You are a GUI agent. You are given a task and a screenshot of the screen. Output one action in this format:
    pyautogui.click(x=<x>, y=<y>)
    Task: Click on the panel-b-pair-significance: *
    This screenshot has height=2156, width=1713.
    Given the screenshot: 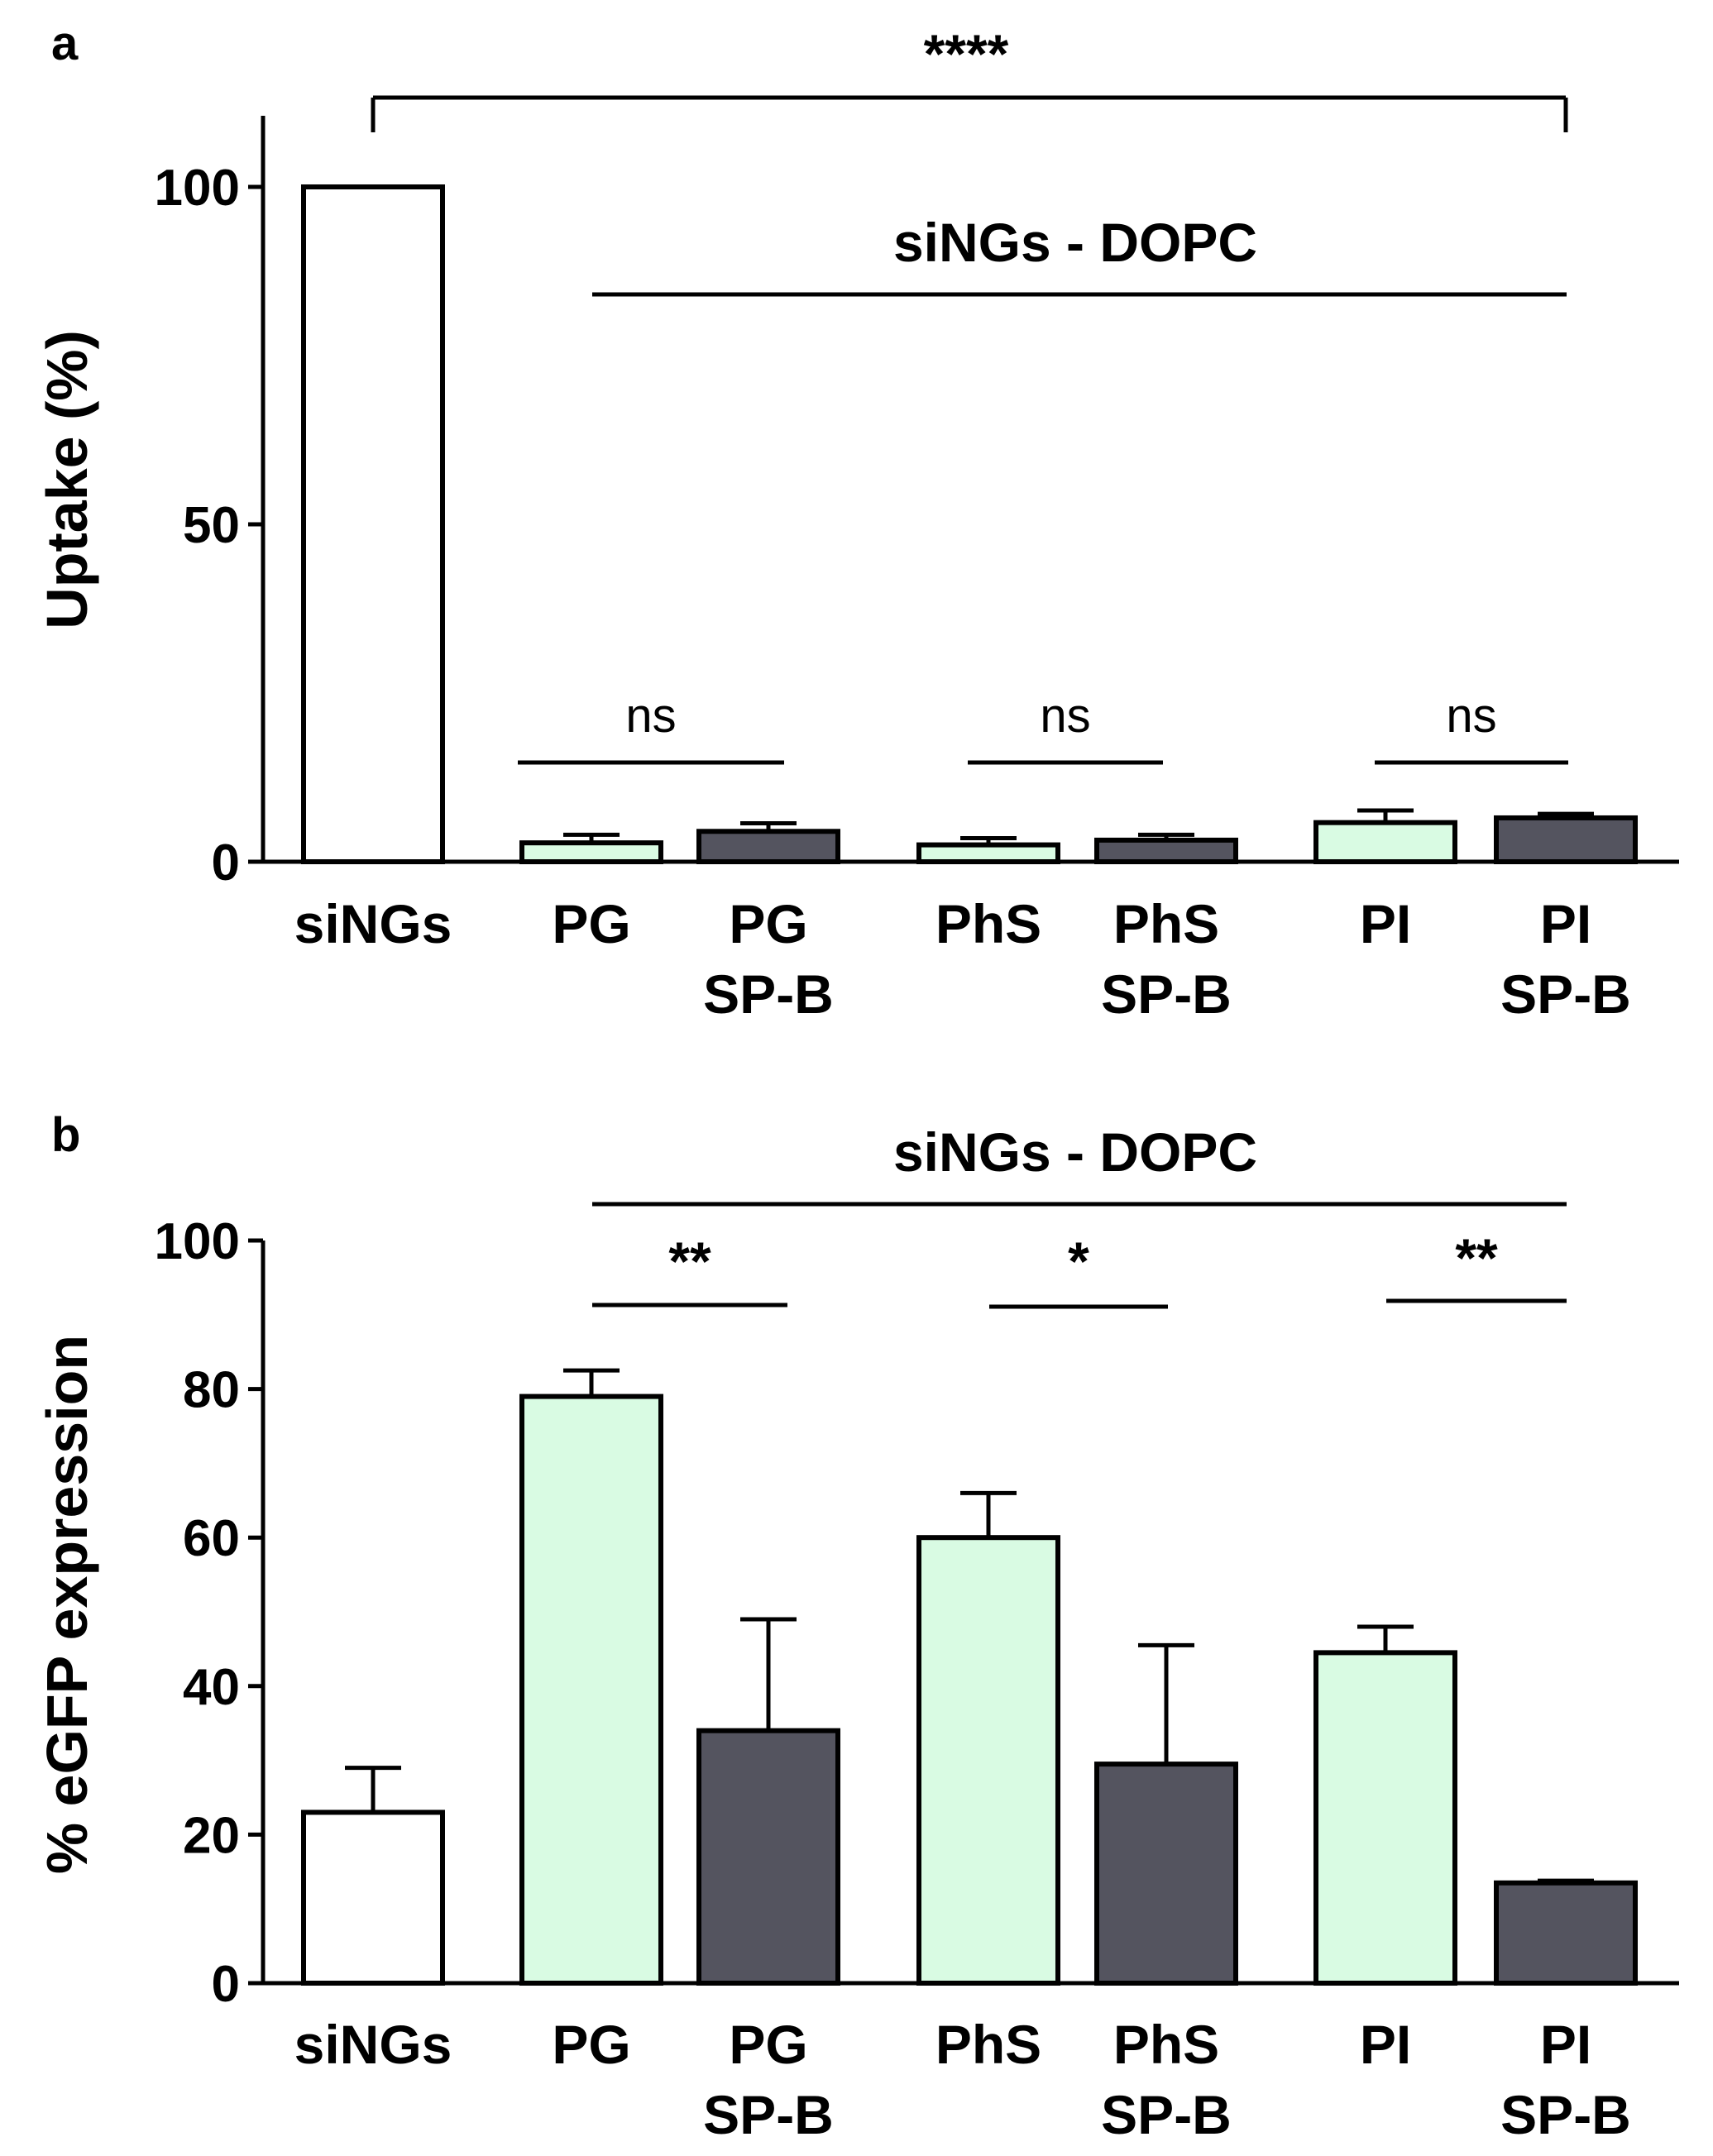 What is the action you would take?
    pyautogui.click(x=1078, y=1261)
    